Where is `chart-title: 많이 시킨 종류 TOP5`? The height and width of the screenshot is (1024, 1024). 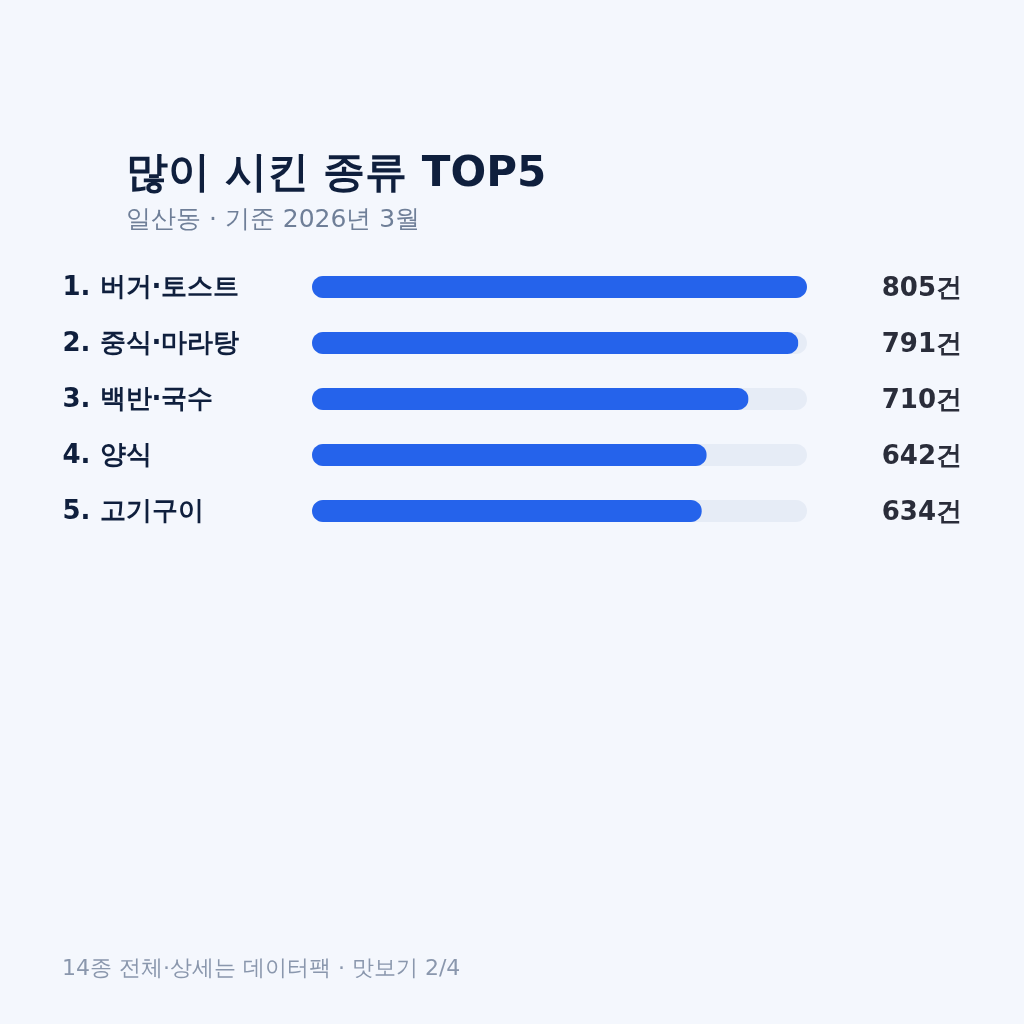
chart-title: 많이 시킨 종류 TOP5 is located at coordinates (336, 171).